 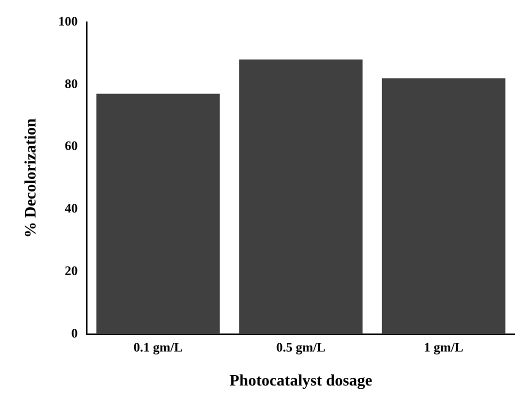 What do you see at coordinates (71, 83) in the screenshot?
I see `y-tick-label: 80` at bounding box center [71, 83].